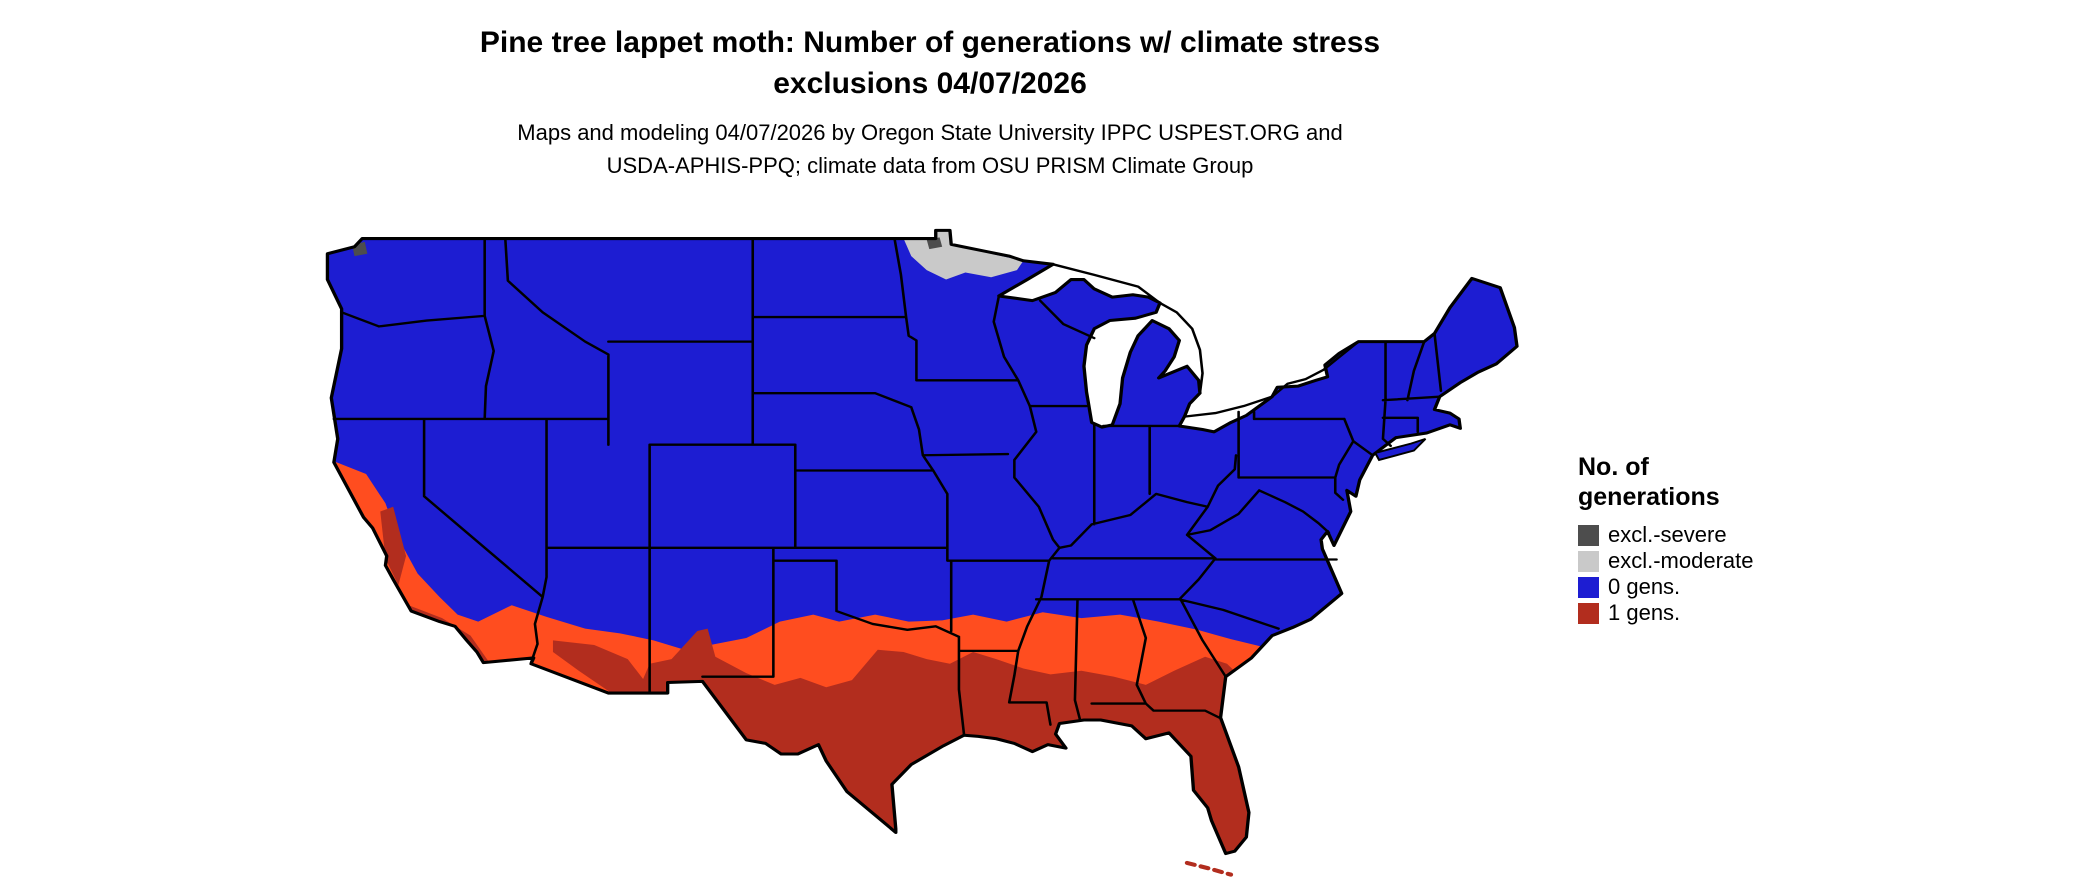  I want to click on legend-label-excl-severe: excl.-severe, so click(1667, 534).